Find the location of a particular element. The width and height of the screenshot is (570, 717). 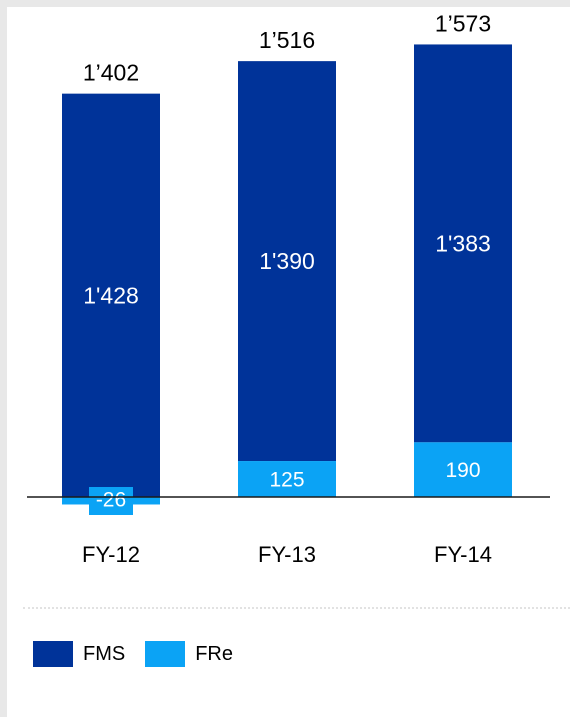

legend-swatch-fms is located at coordinates (53, 654).